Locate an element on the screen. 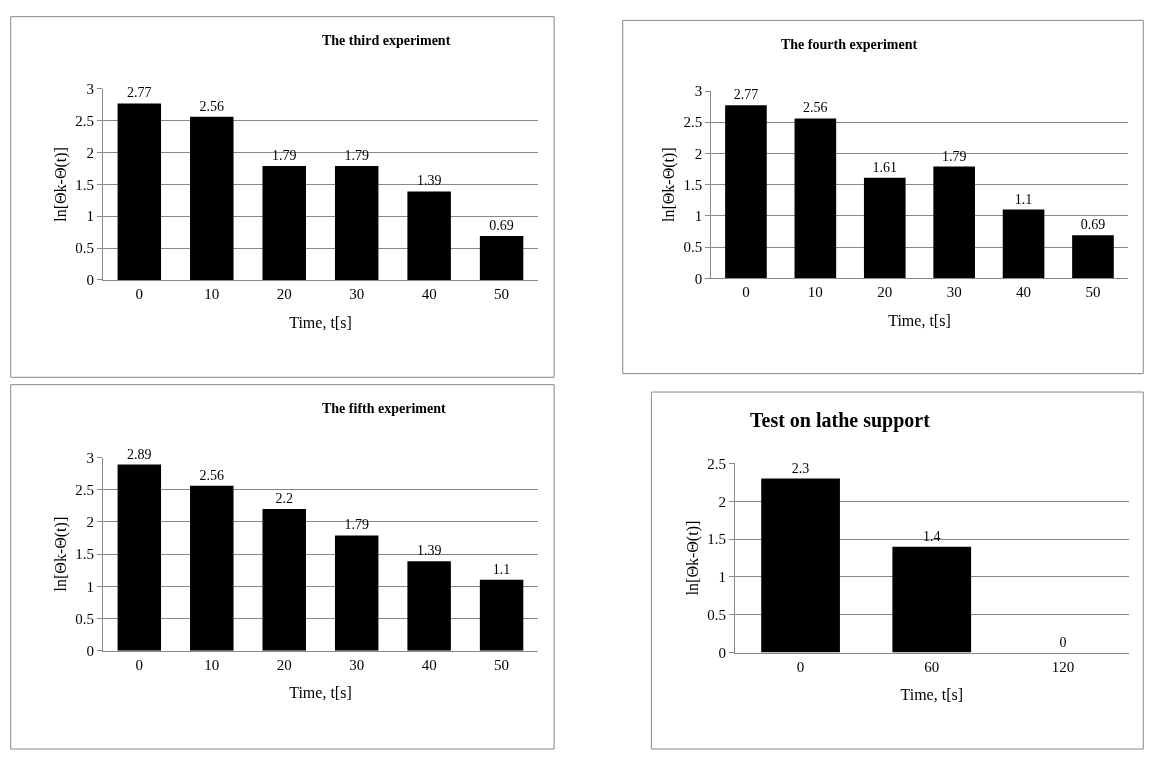 The height and width of the screenshot is (762, 1154). chart-title: Test on lathe support is located at coordinates (840, 420).